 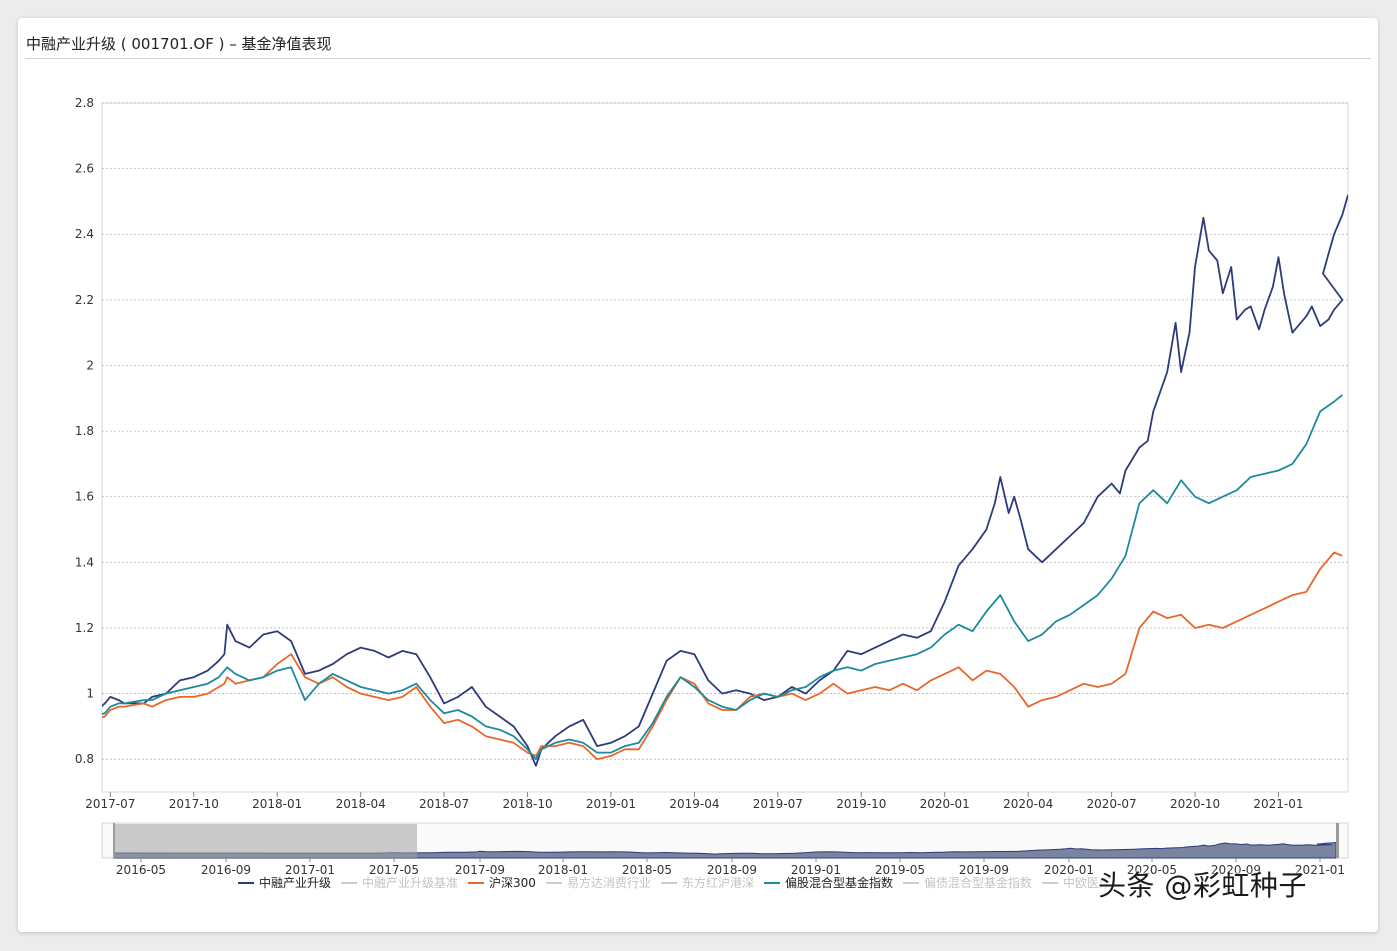 What do you see at coordinates (444, 804) in the screenshot?
I see `x-tick-label: 2018-07` at bounding box center [444, 804].